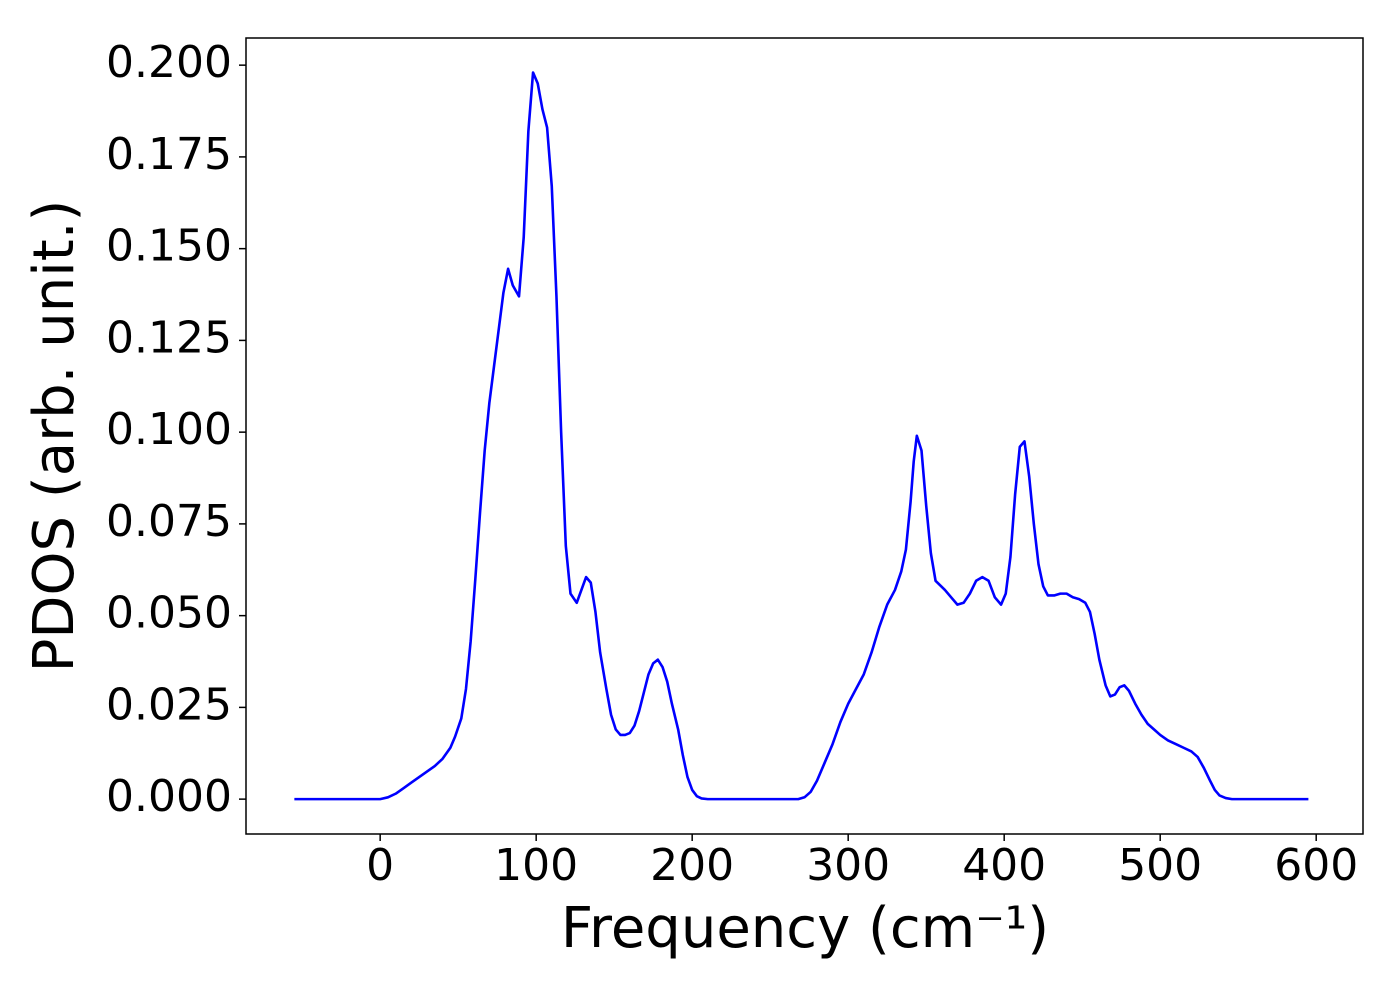 This screenshot has height=1000, width=1400. What do you see at coordinates (536, 865) in the screenshot?
I see `x-tick-label: 100` at bounding box center [536, 865].